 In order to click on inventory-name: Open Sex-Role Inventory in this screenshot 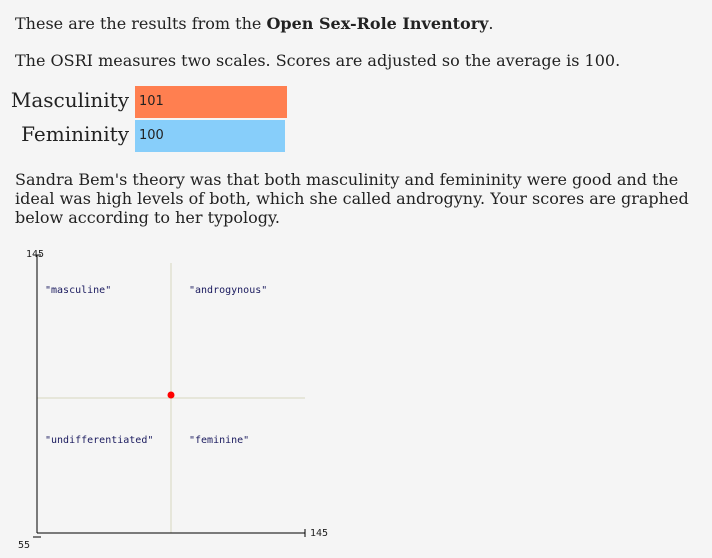, I will do `click(377, 23)`.